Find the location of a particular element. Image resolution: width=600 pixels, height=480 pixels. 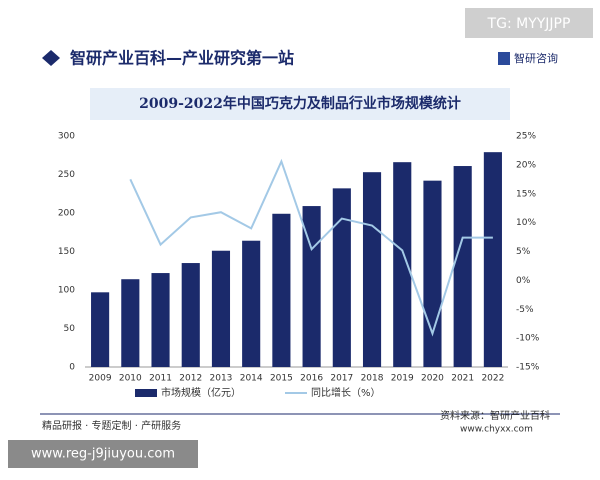

x-tick-label: 2017 is located at coordinates (341, 379).